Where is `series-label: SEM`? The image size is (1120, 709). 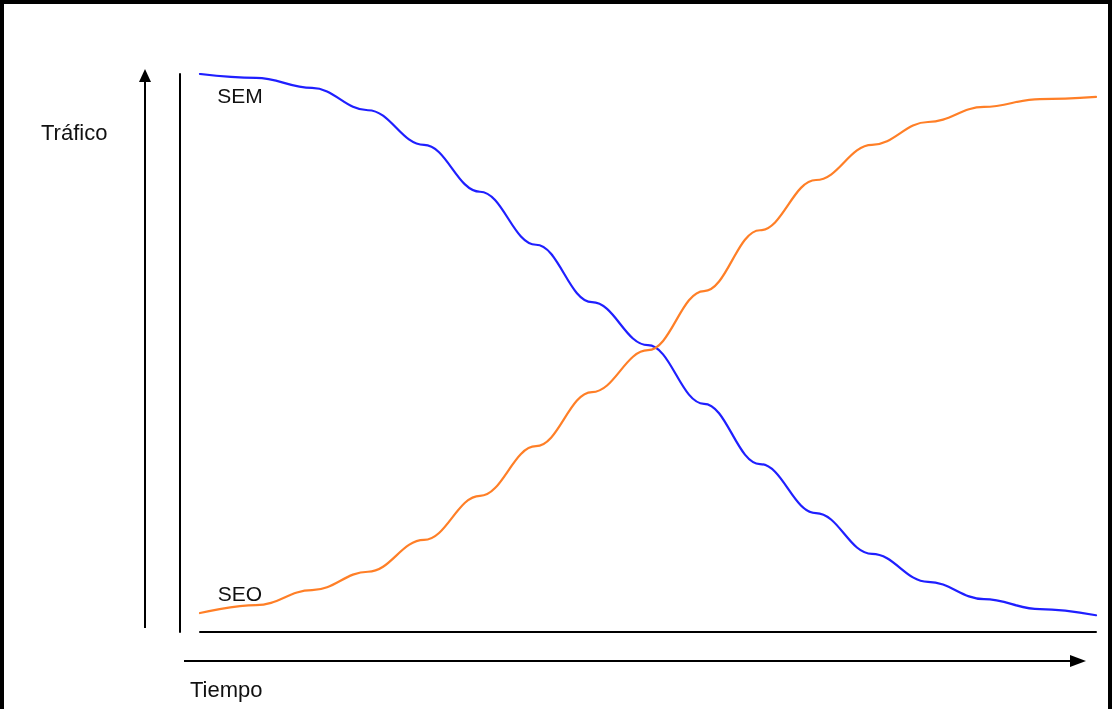 series-label: SEM is located at coordinates (240, 95).